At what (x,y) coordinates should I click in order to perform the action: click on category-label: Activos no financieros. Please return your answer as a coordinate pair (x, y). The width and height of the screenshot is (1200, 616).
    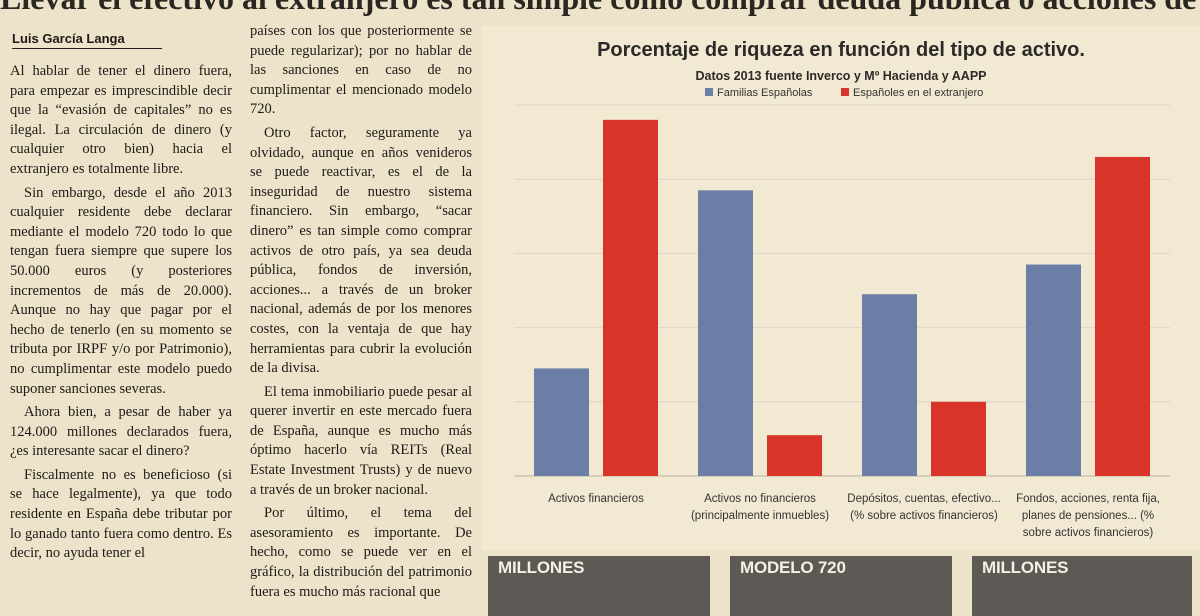
    Looking at the image, I should click on (760, 499).